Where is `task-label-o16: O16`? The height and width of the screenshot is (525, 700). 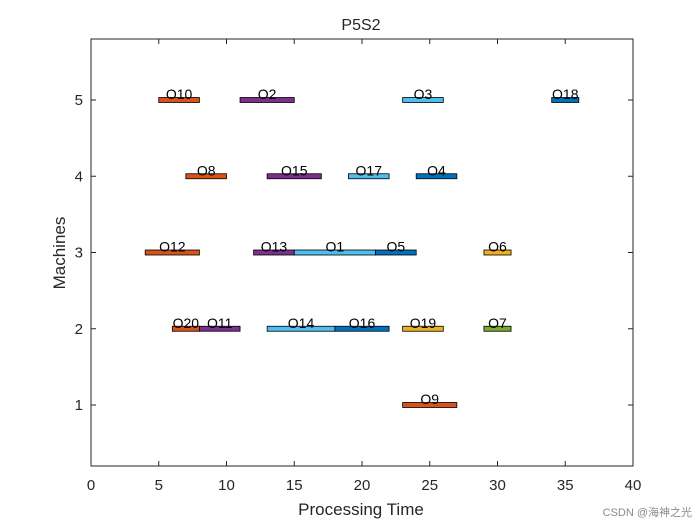 task-label-o16: O16 is located at coordinates (362, 323).